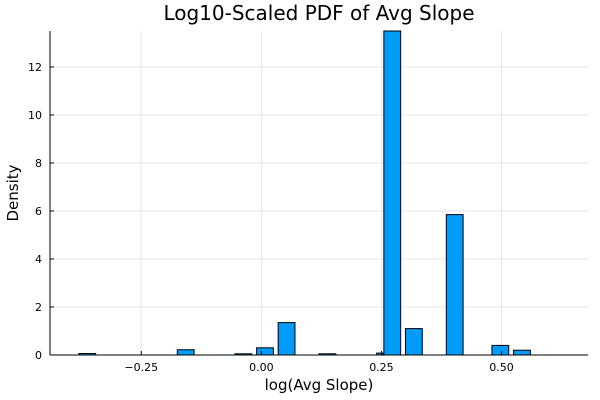 Image resolution: width=600 pixels, height=400 pixels. What do you see at coordinates (13, 192) in the screenshot?
I see `y-axis-label: Density` at bounding box center [13, 192].